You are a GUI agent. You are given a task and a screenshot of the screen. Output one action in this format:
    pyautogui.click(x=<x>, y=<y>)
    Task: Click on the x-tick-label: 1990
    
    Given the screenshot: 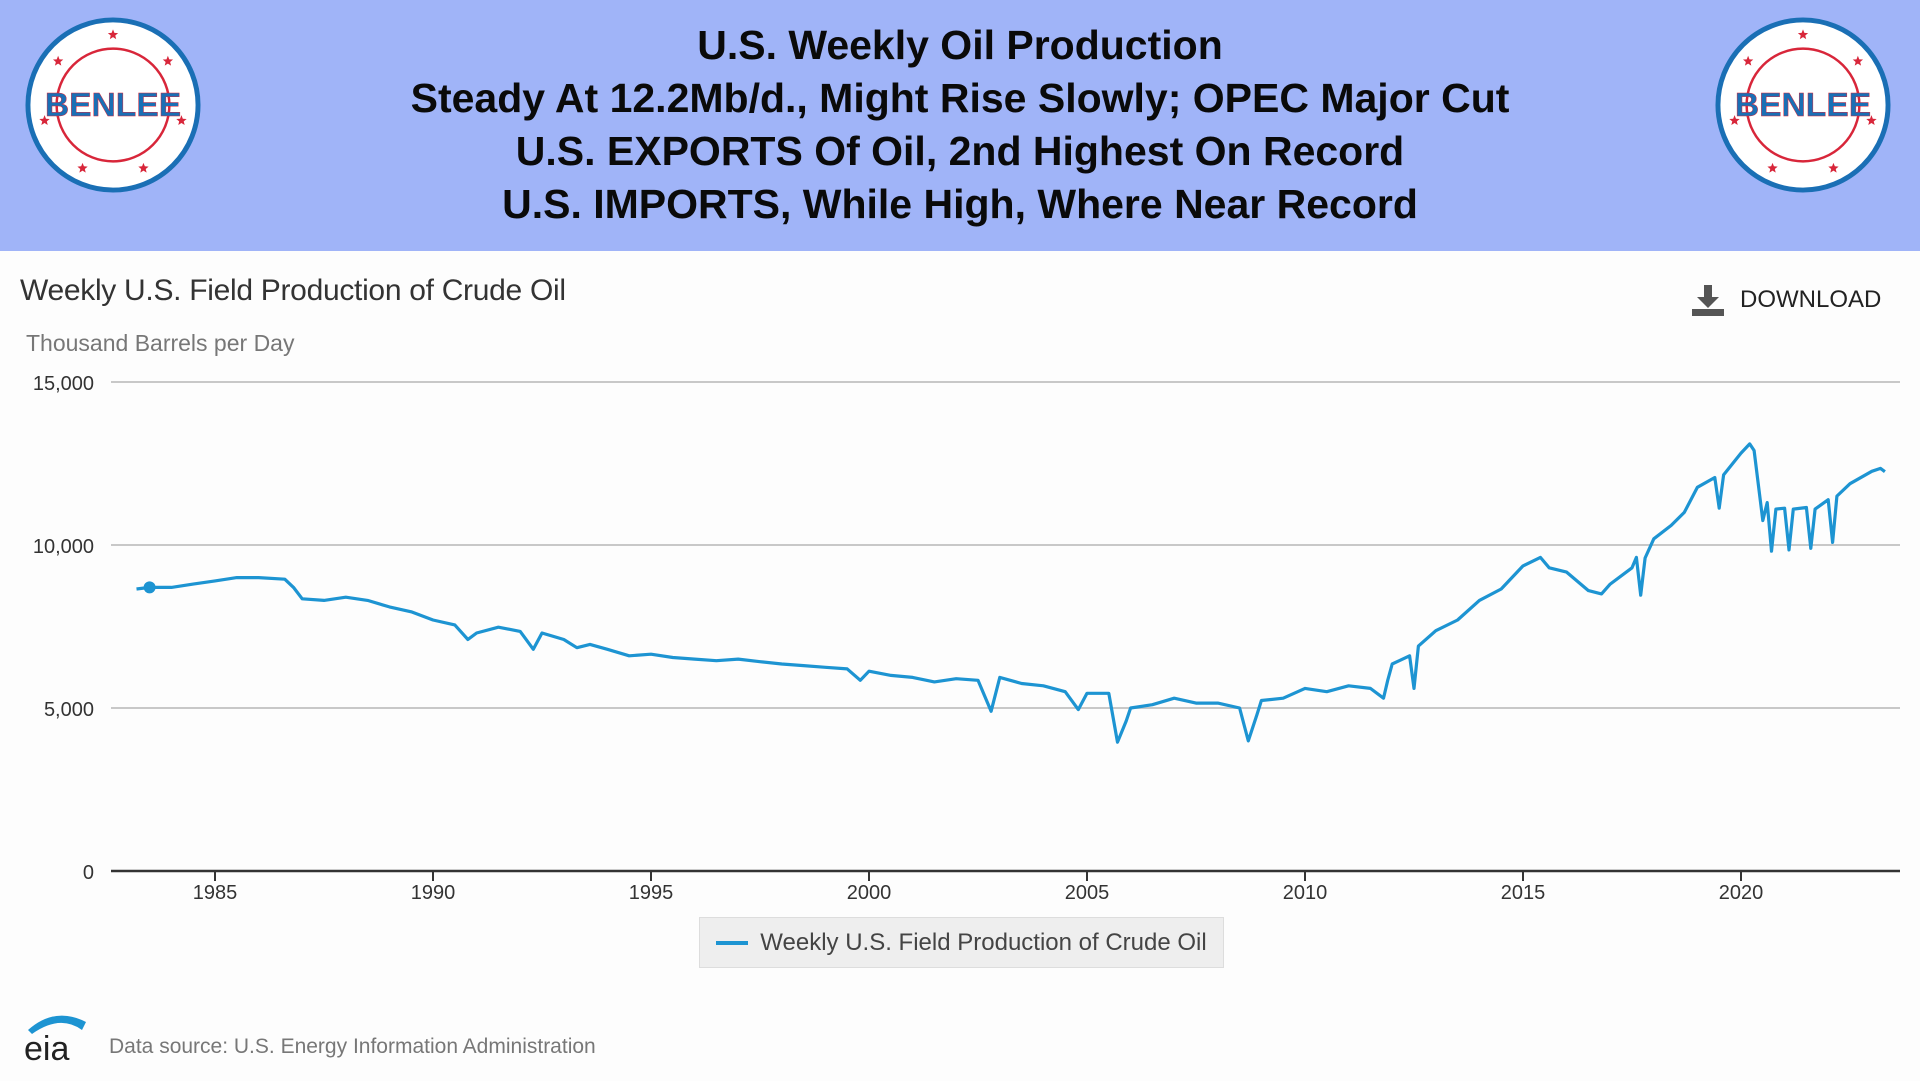 What is the action you would take?
    pyautogui.click(x=433, y=893)
    